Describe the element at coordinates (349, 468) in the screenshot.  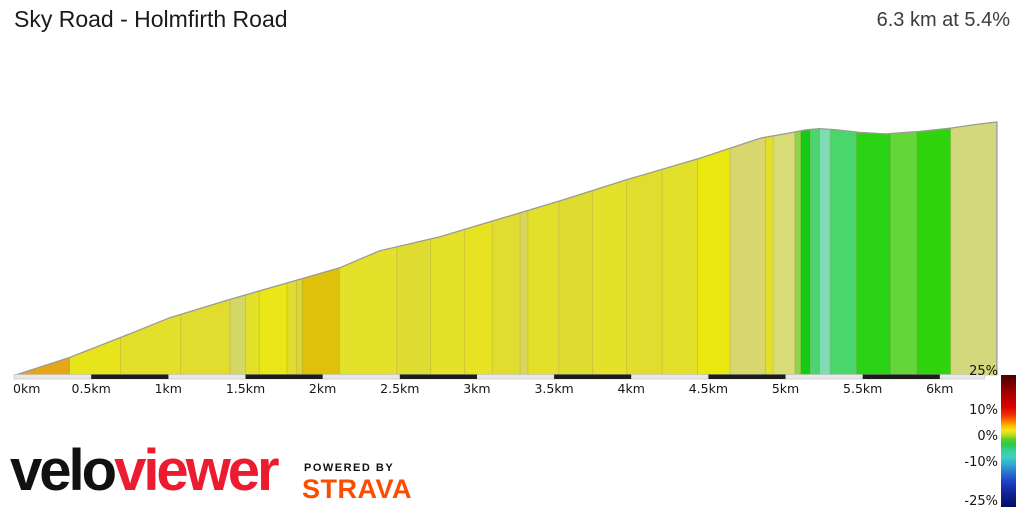
I see `powered-by-label: POWERED BY` at that location.